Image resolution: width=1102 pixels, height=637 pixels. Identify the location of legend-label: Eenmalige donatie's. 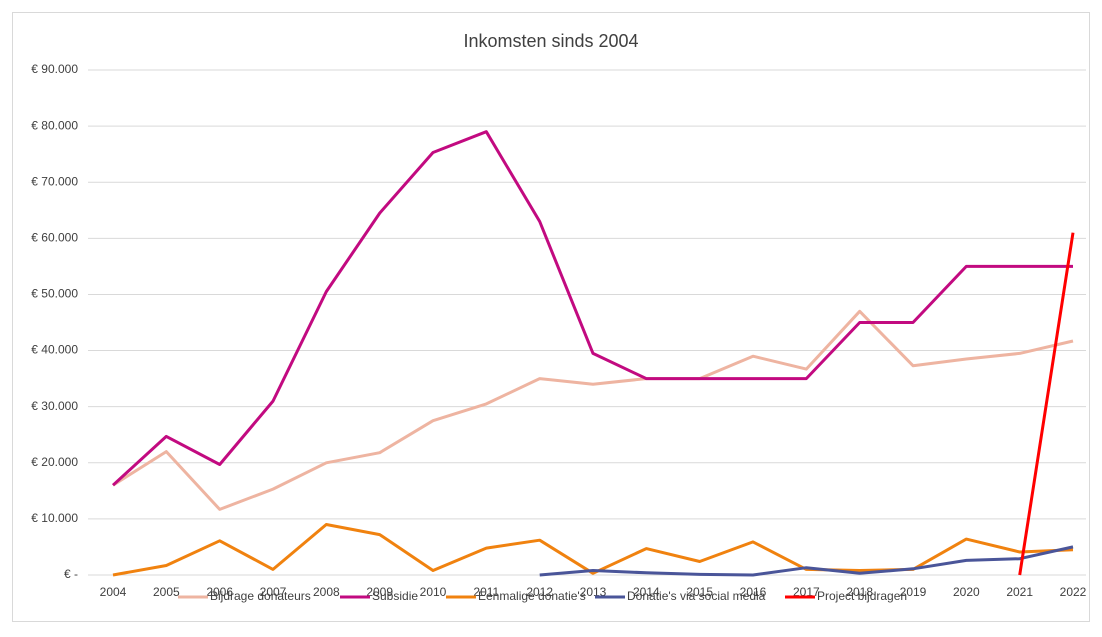
(532, 596).